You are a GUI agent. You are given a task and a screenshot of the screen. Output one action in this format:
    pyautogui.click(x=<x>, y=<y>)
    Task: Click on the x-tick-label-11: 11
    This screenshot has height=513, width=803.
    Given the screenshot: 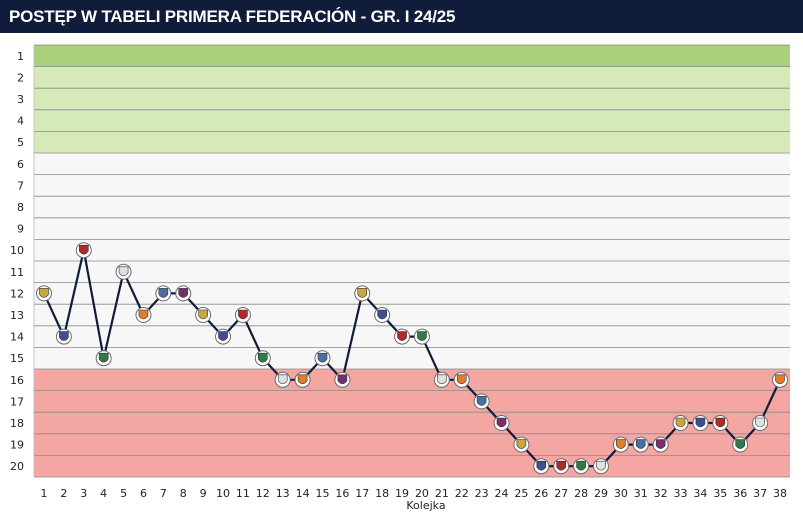 What is the action you would take?
    pyautogui.click(x=243, y=493)
    